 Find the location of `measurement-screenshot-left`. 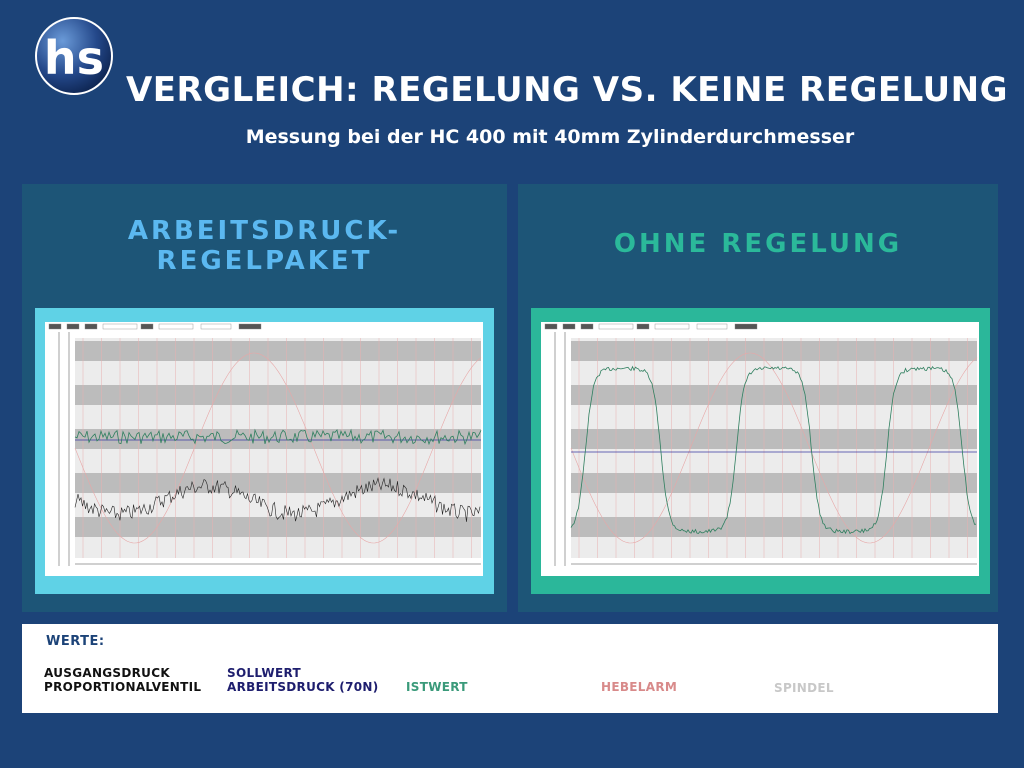

measurement-screenshot-left is located at coordinates (264, 449).